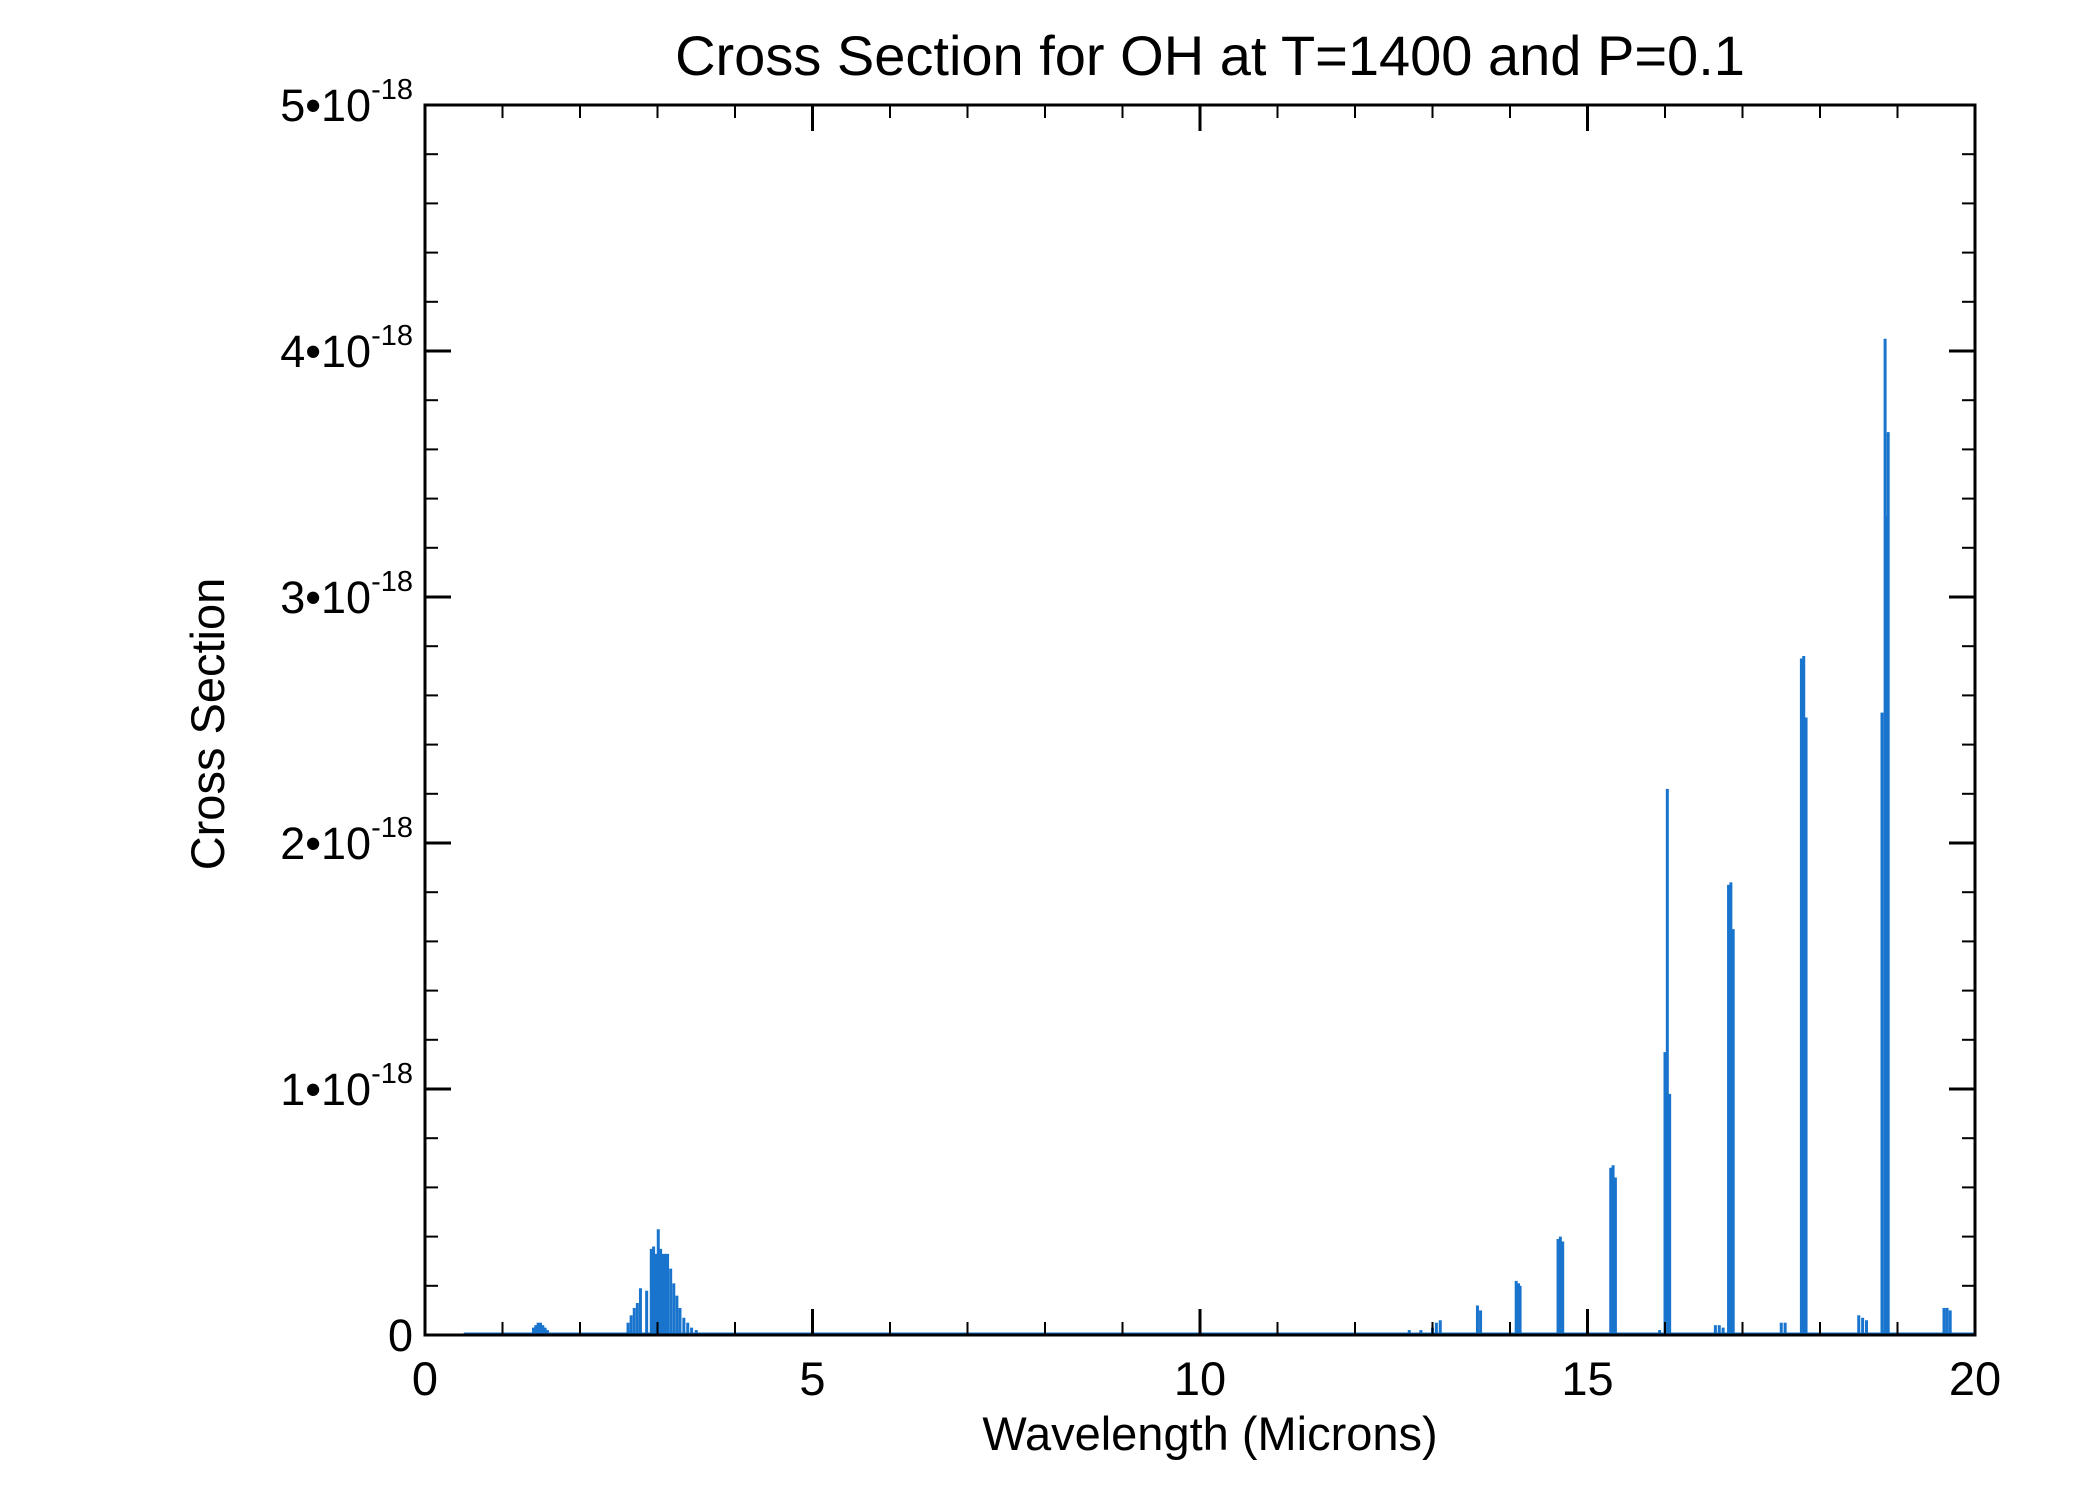  What do you see at coordinates (1975, 1378) in the screenshot?
I see `x-tick-label: 20` at bounding box center [1975, 1378].